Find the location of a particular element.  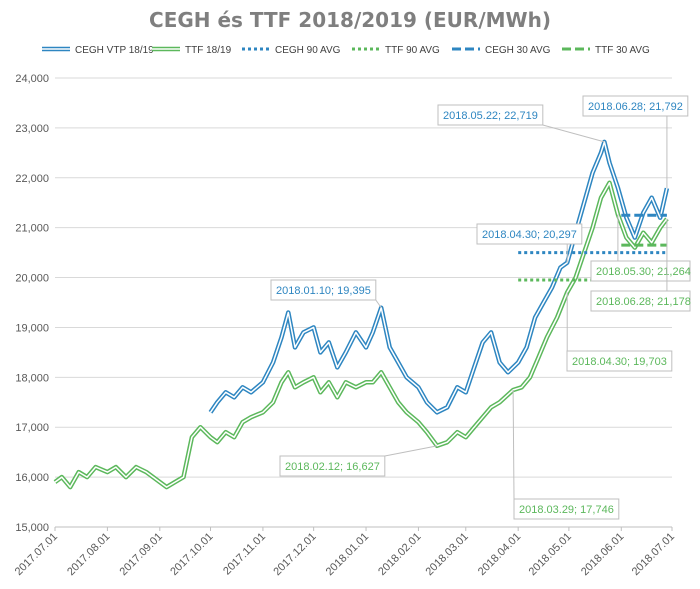

x-tick-label: 2018.05.01 is located at coordinates (550, 554).